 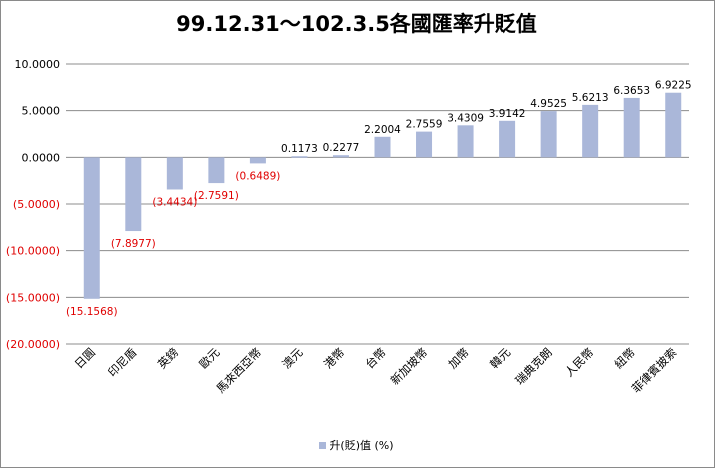 I want to click on data-label: (0.6489), so click(x=257, y=176).